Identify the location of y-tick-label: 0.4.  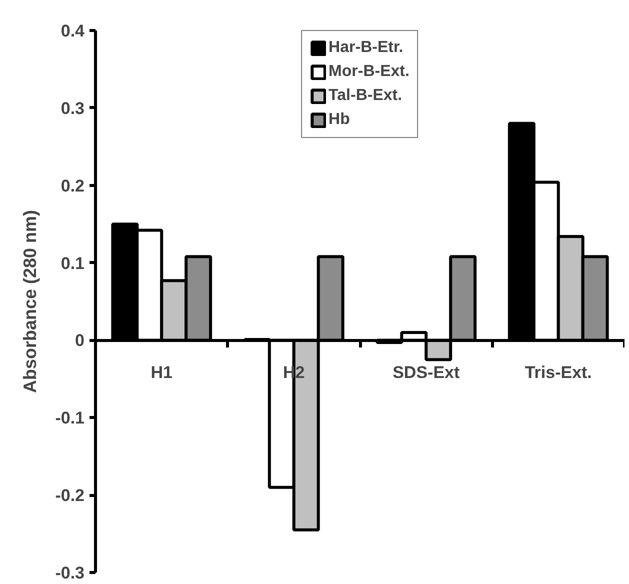
(73, 31).